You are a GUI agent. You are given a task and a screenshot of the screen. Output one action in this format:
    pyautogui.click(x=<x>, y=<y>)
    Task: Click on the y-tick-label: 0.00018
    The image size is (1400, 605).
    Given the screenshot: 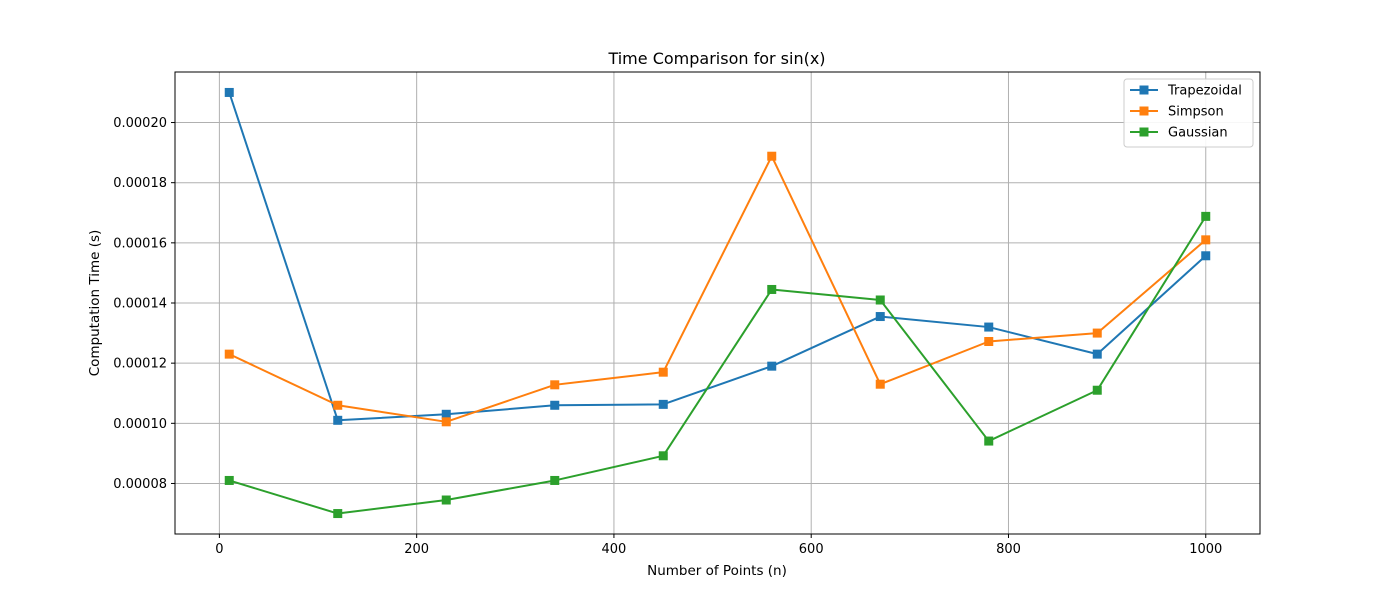 What is the action you would take?
    pyautogui.click(x=140, y=183)
    